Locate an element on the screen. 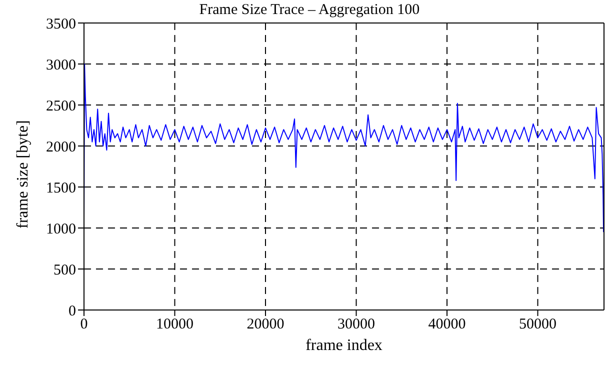 This screenshot has height=380, width=611. x-tick-label: 0 is located at coordinates (84, 324).